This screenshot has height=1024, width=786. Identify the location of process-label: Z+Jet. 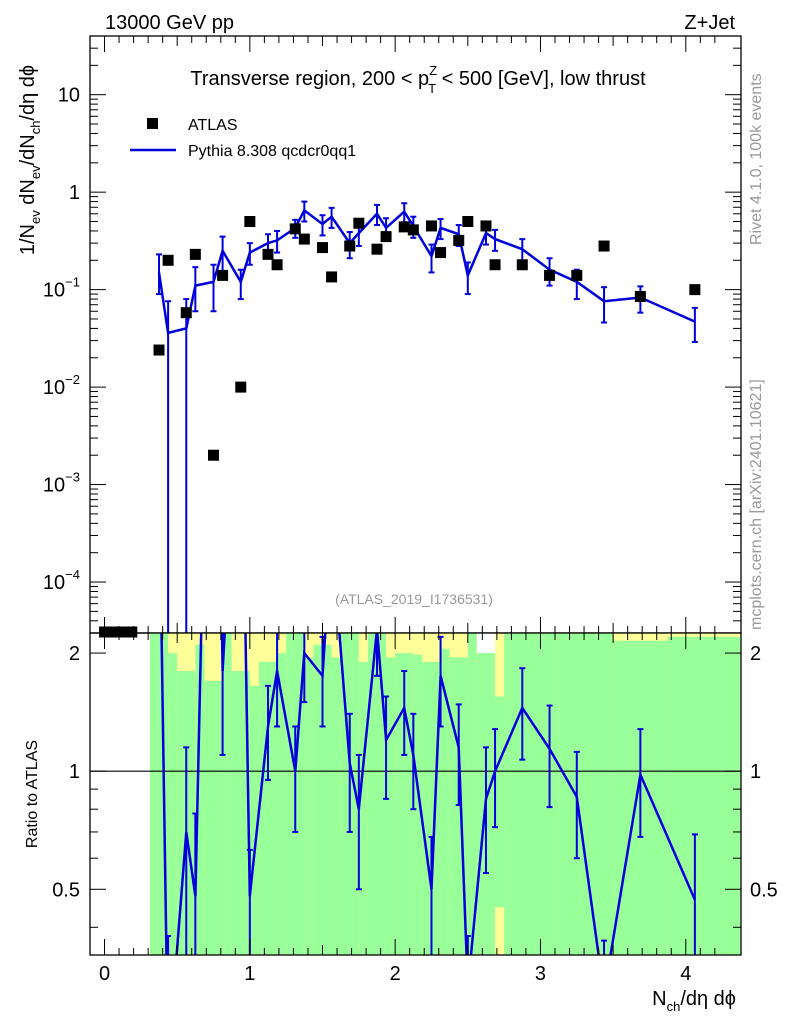
(709, 23).